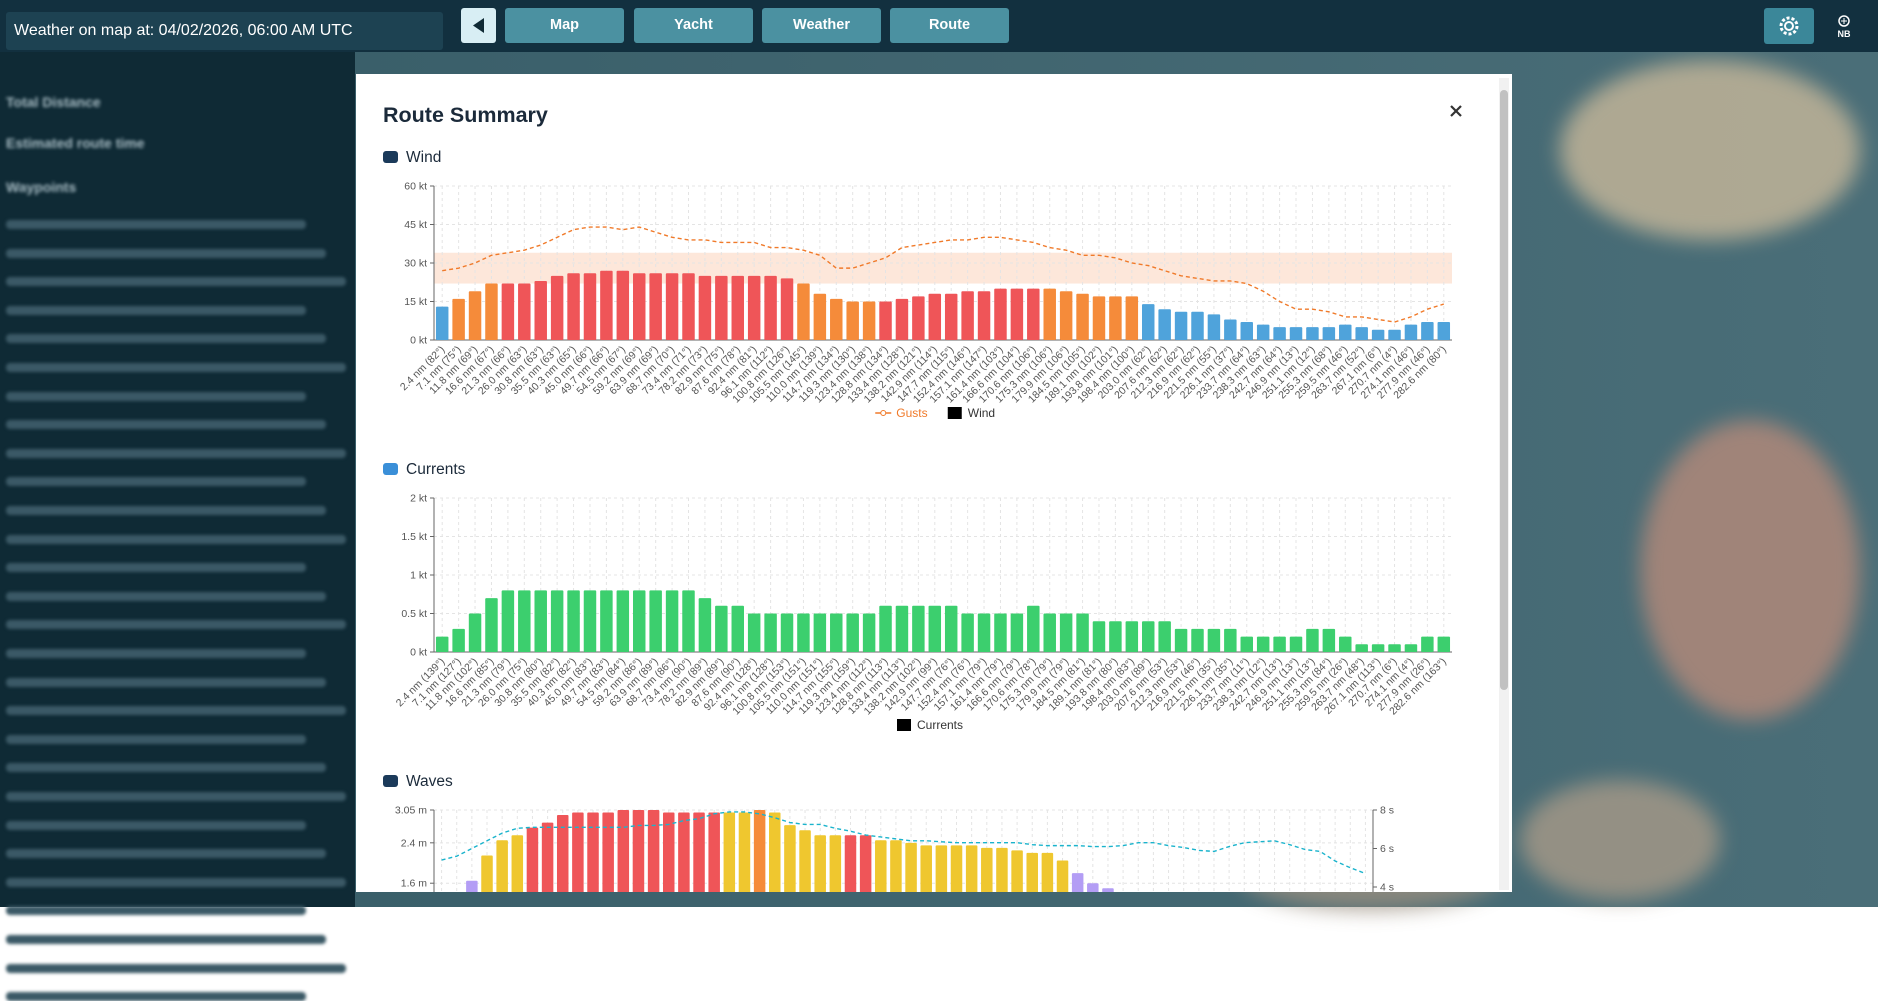  I want to click on nb-label: NB, so click(1844, 34).